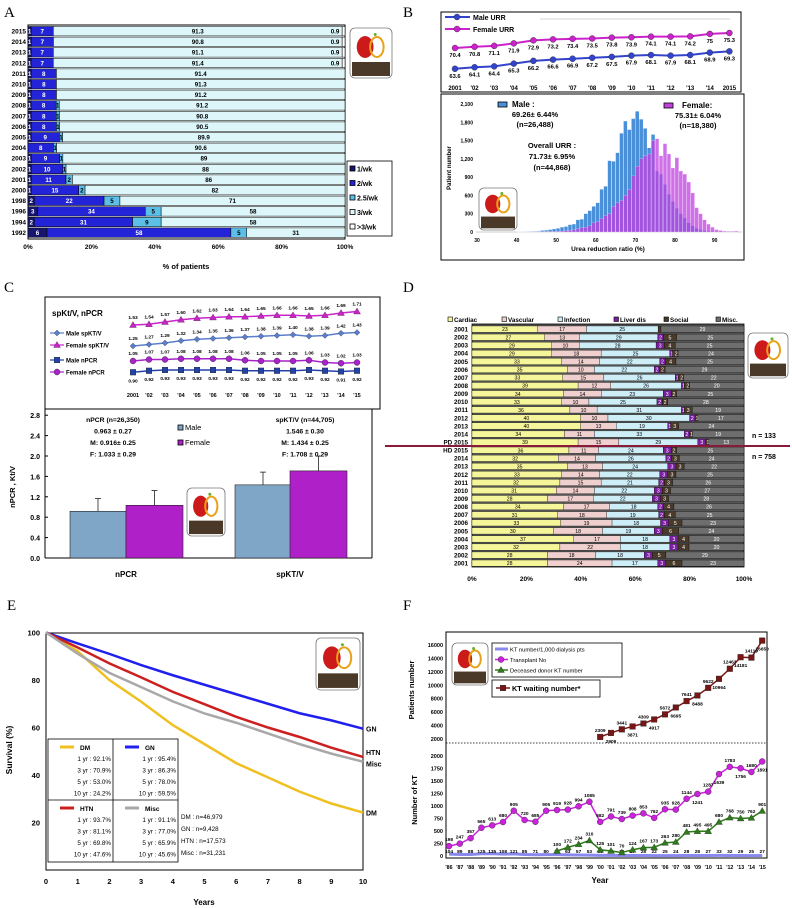 The width and height of the screenshot is (792, 908). What do you see at coordinates (713, 524) in the screenshot?
I see `panel-d-data-label: 23` at bounding box center [713, 524].